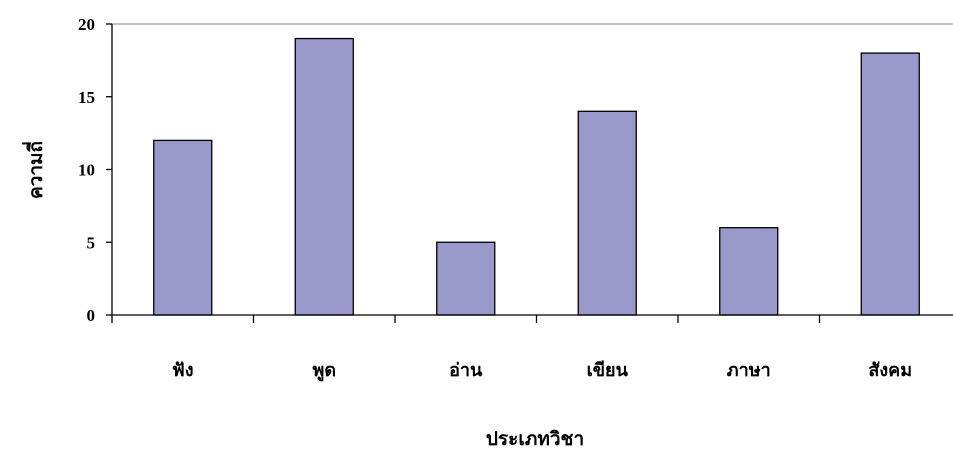 The height and width of the screenshot is (454, 953). Describe the element at coordinates (324, 371) in the screenshot. I see `x-category-label: พูด` at that location.